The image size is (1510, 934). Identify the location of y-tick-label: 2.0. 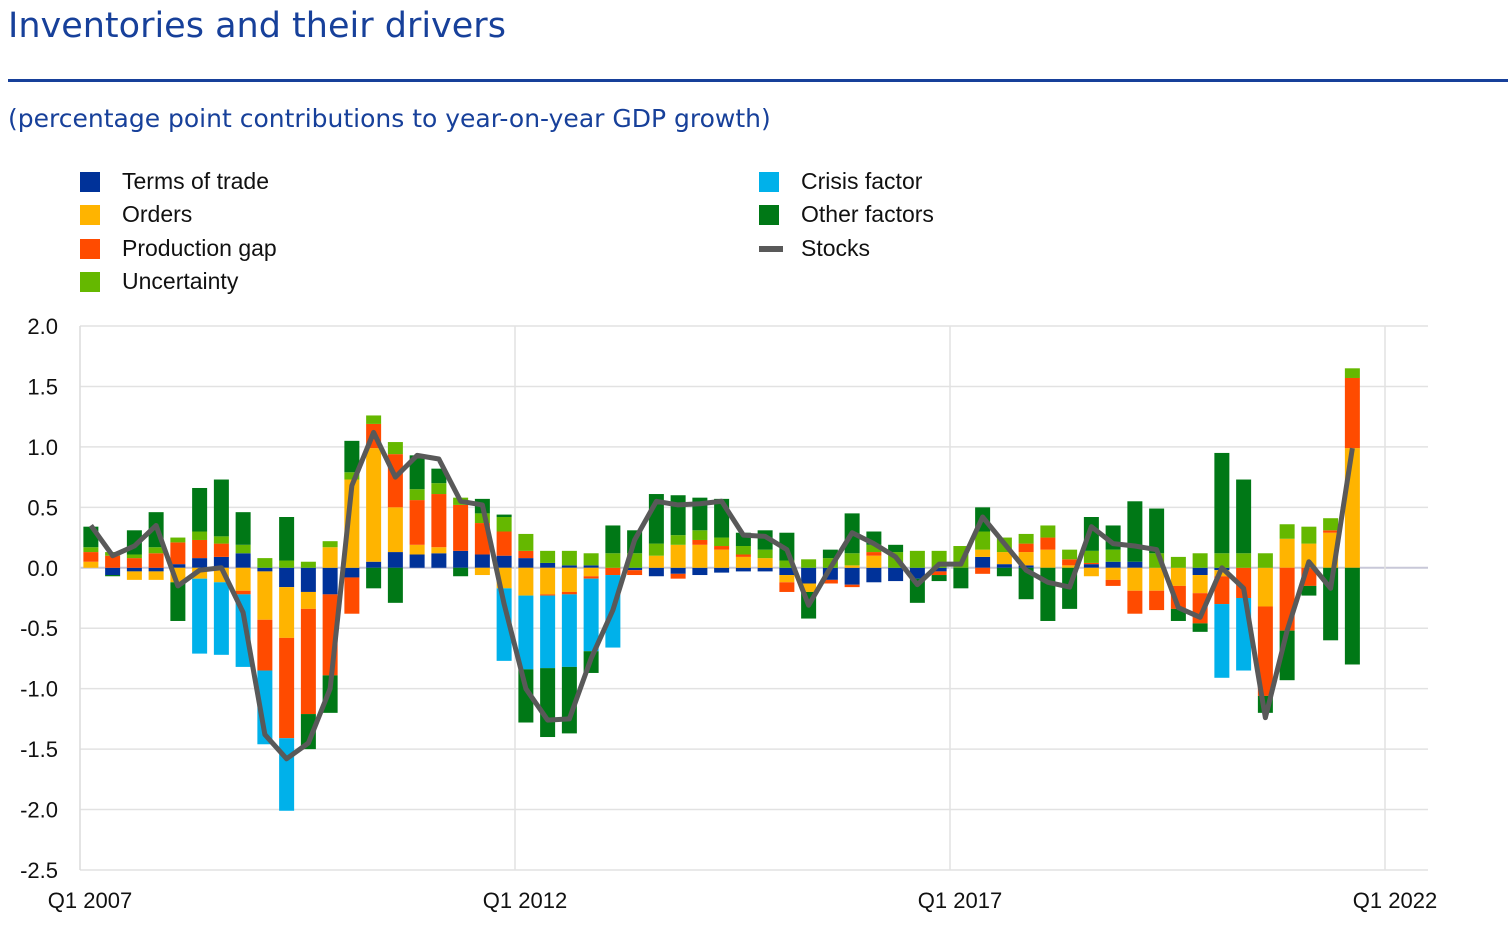
(42, 326).